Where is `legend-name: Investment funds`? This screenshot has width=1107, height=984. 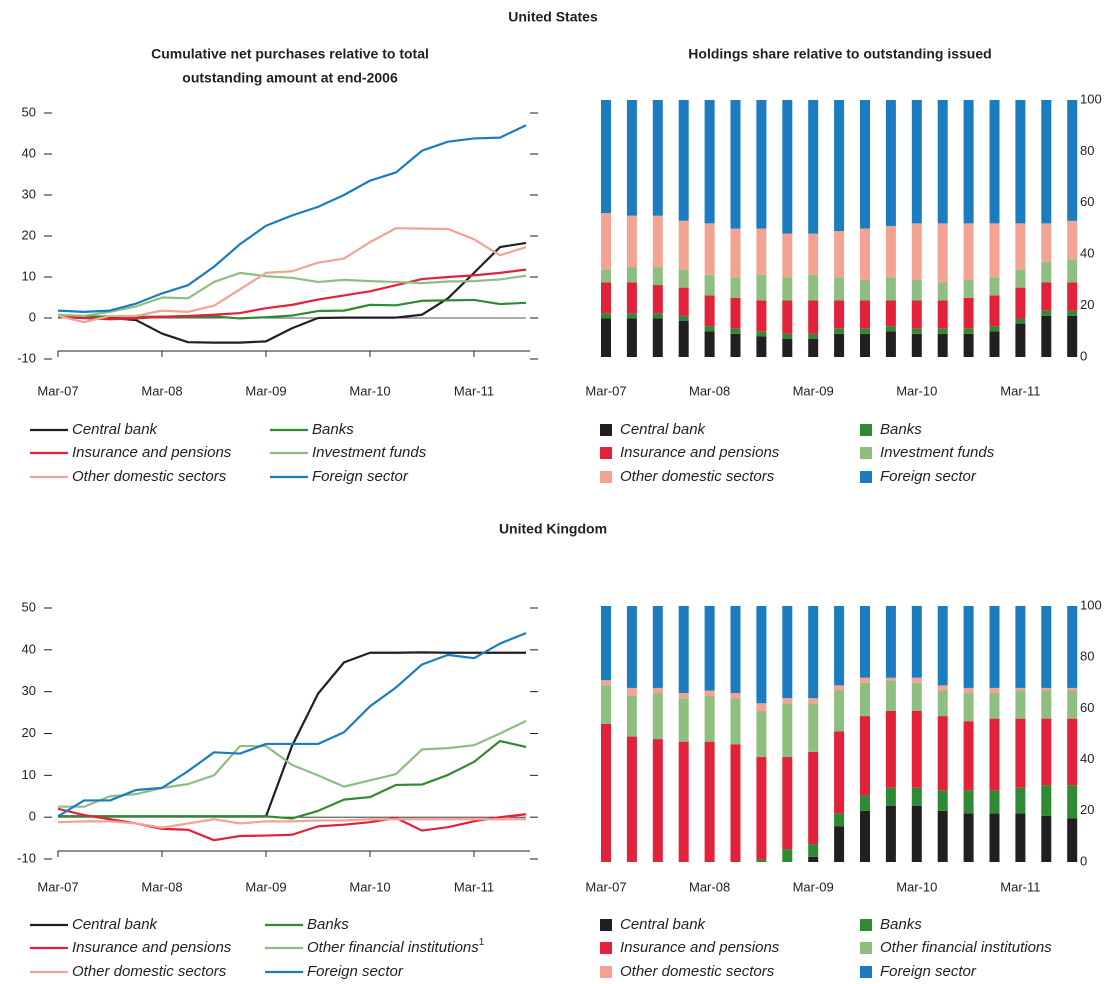 legend-name: Investment funds is located at coordinates (369, 452).